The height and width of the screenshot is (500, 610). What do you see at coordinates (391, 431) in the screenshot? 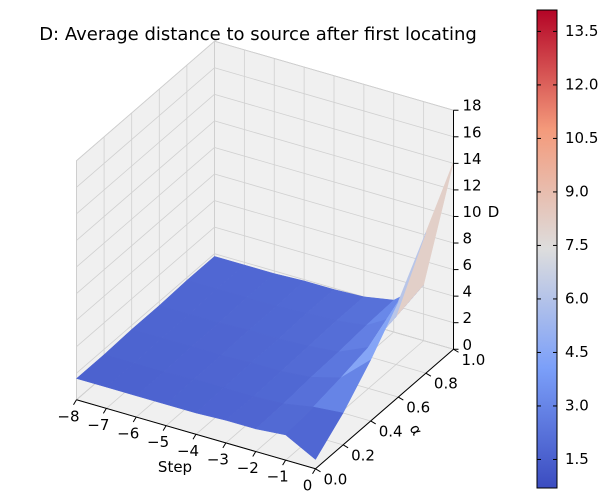
I see `y-tick-label: 0.4` at bounding box center [391, 431].